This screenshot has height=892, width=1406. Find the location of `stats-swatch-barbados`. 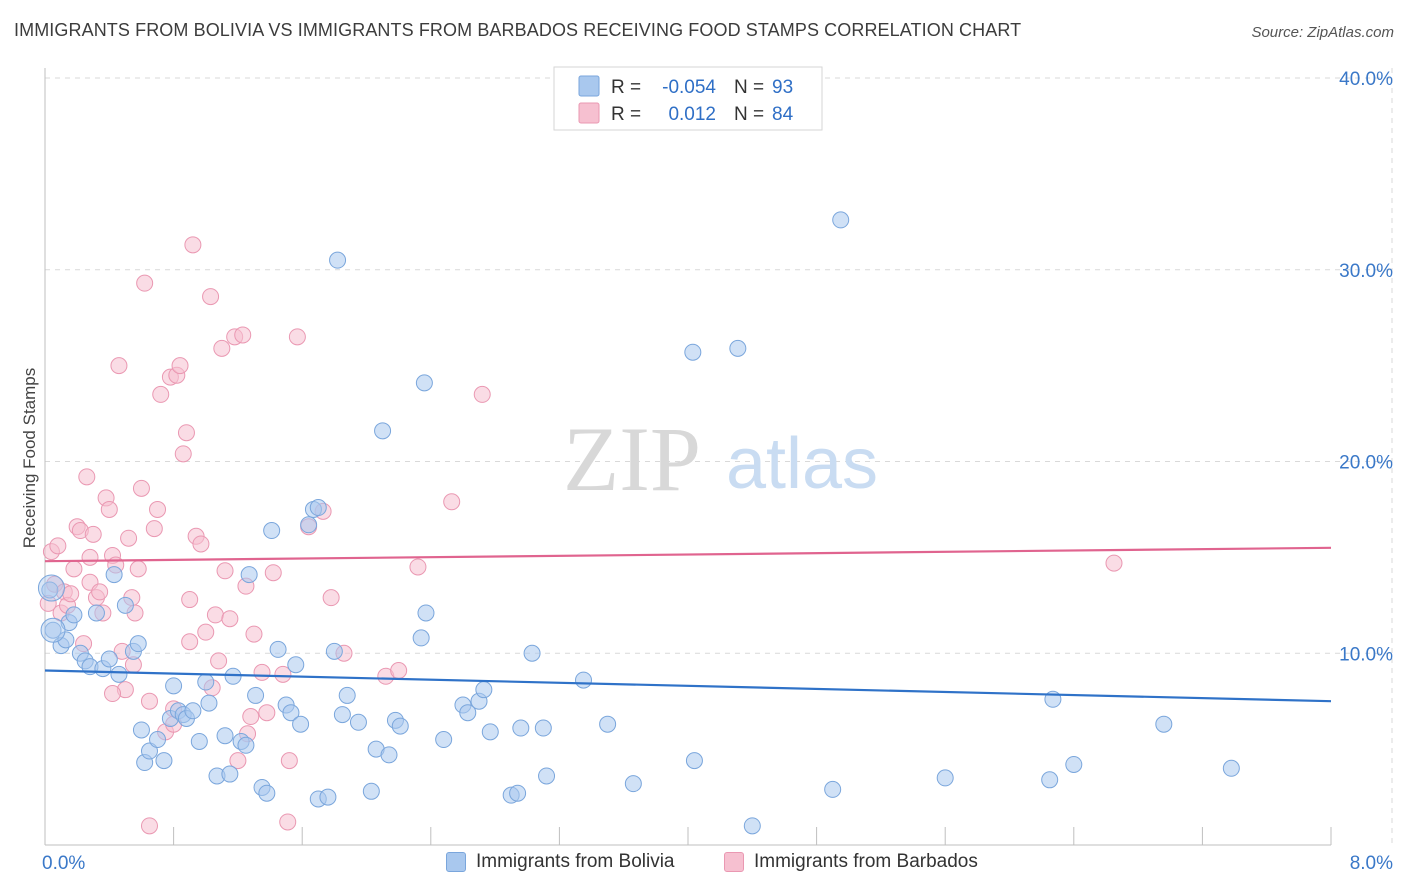

stats-swatch-barbados is located at coordinates (589, 113).